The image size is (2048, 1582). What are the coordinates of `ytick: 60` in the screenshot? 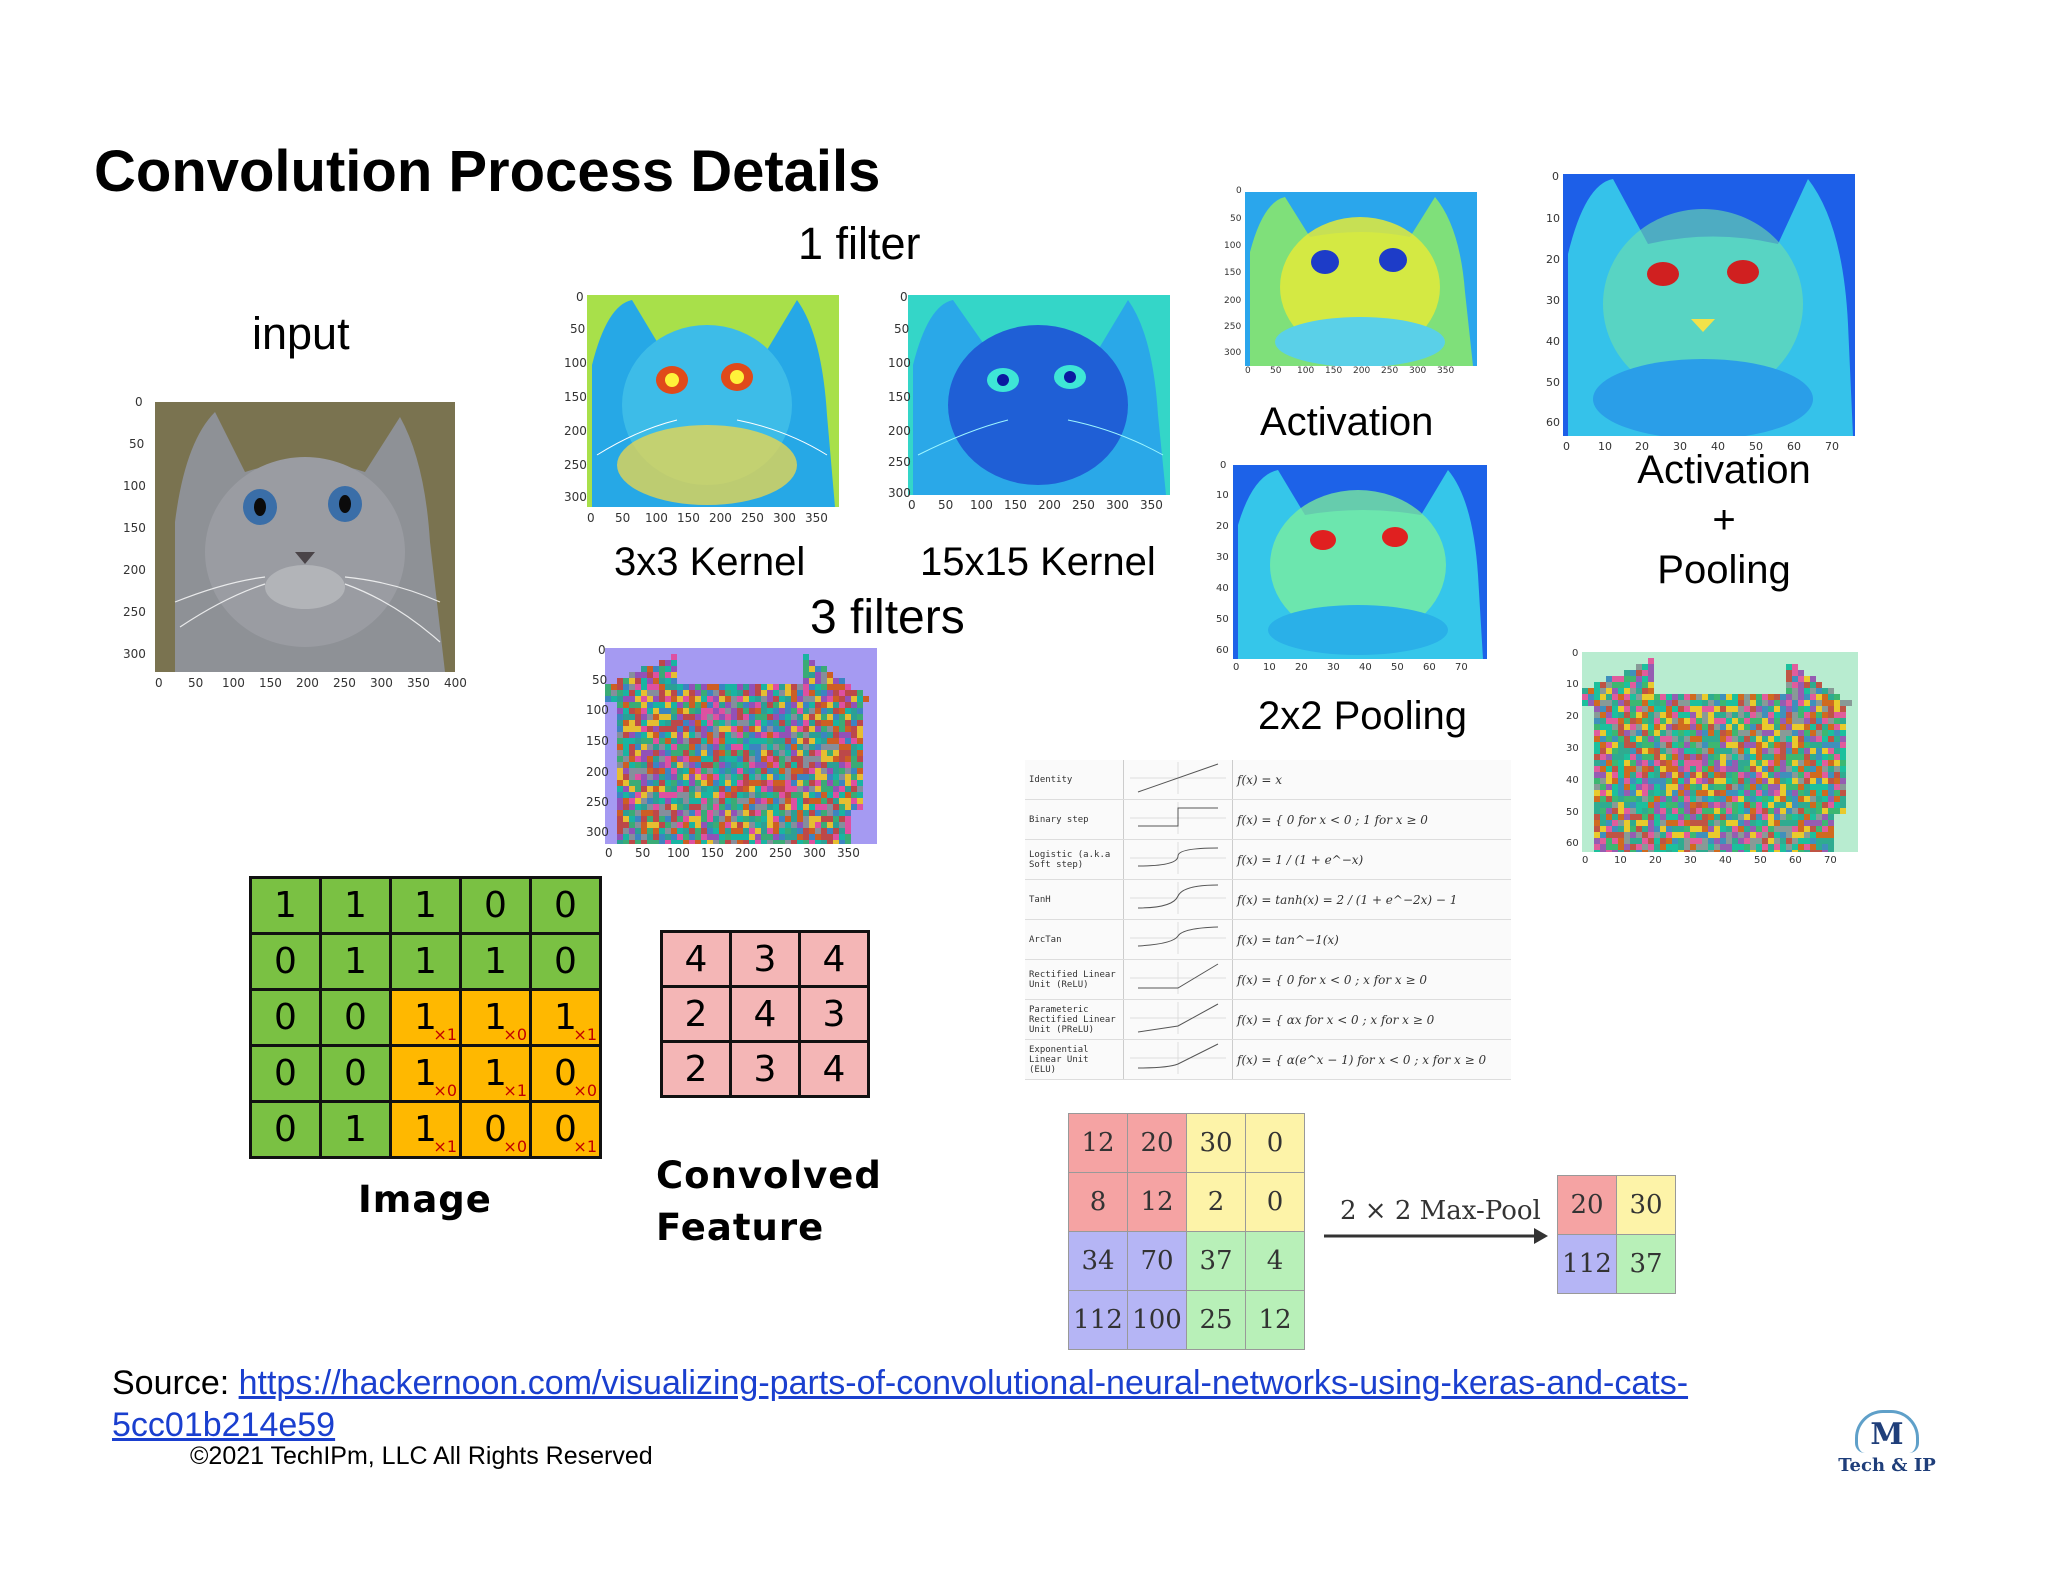 It's located at (1553, 422).